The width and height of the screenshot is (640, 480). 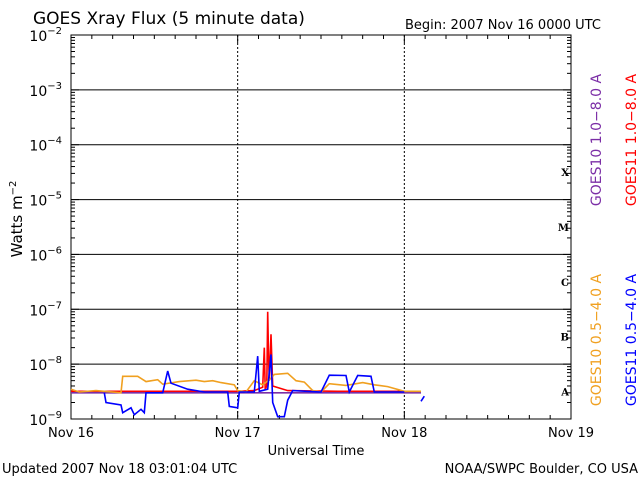 I want to click on y-tick-exponent: −5, so click(x=54, y=196).